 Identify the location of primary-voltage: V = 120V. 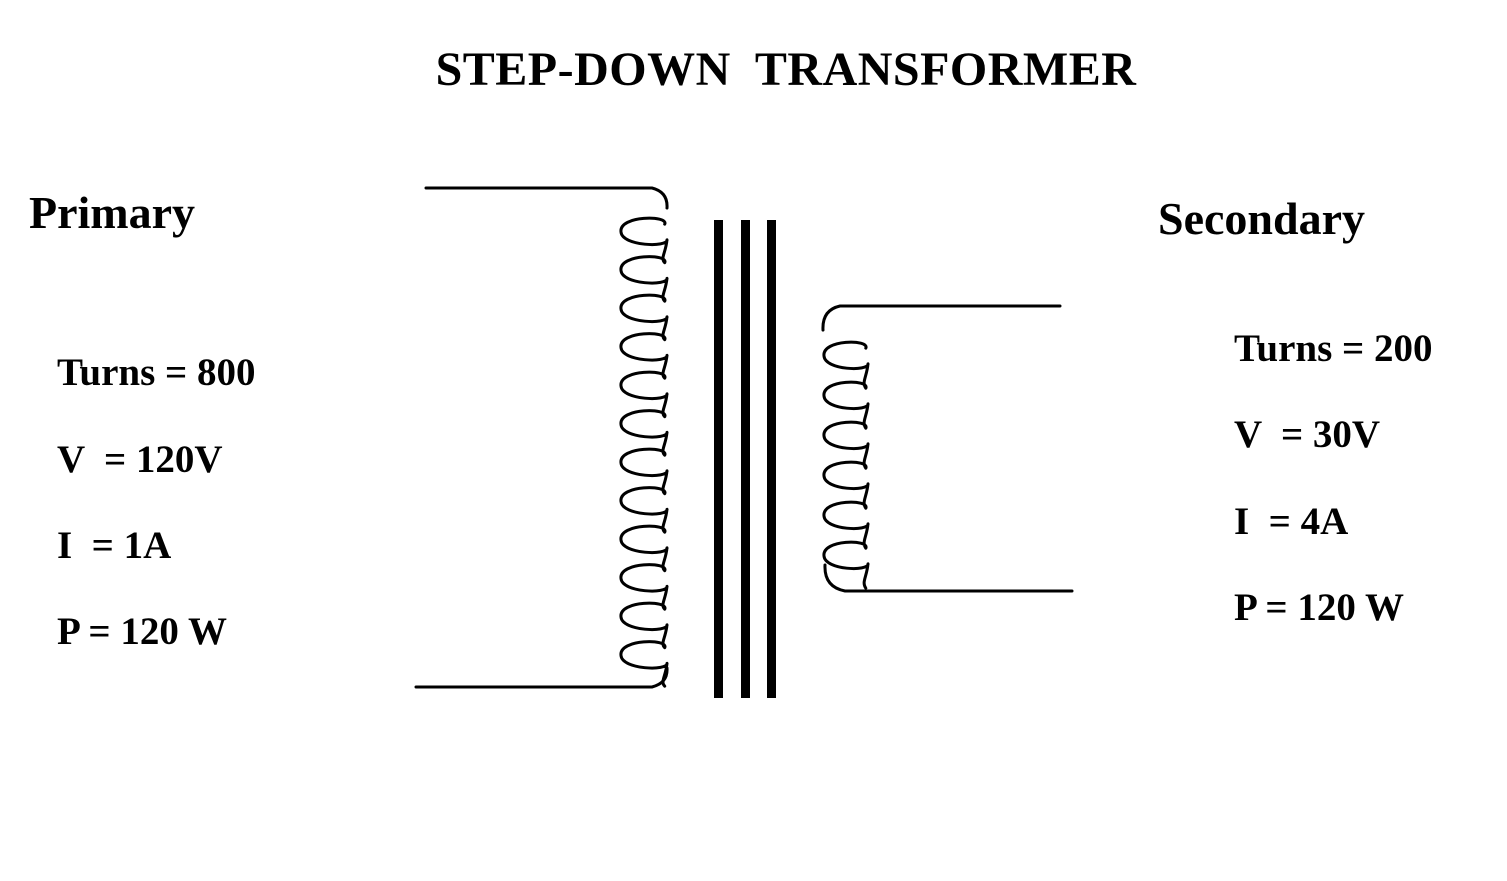
(140, 459).